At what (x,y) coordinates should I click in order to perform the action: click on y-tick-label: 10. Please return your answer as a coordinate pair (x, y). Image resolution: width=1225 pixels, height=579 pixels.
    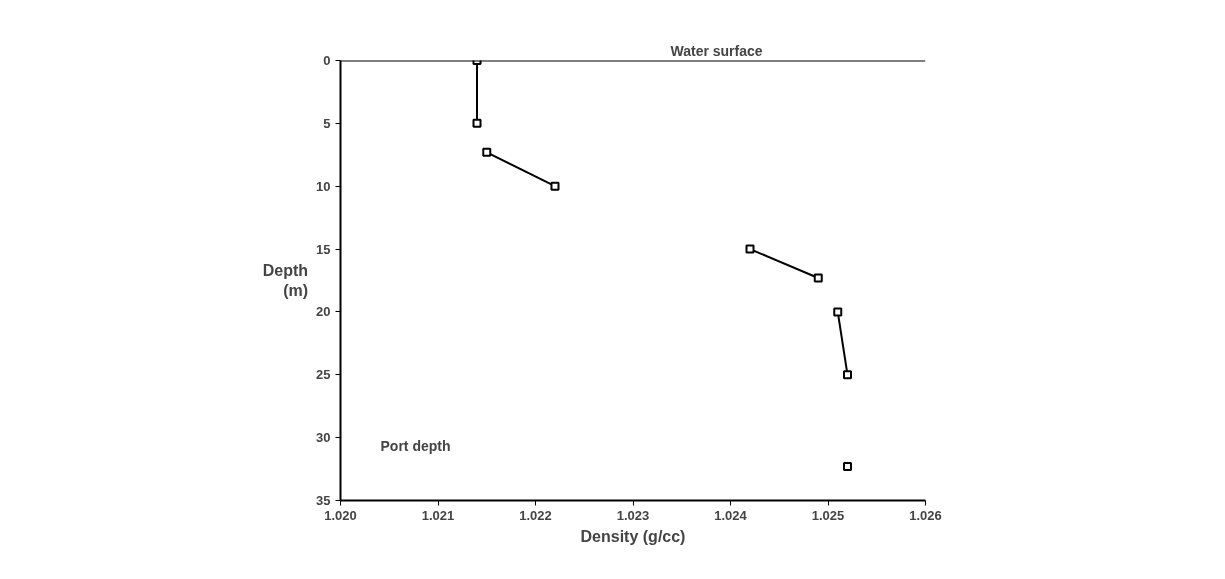
    Looking at the image, I should click on (323, 186).